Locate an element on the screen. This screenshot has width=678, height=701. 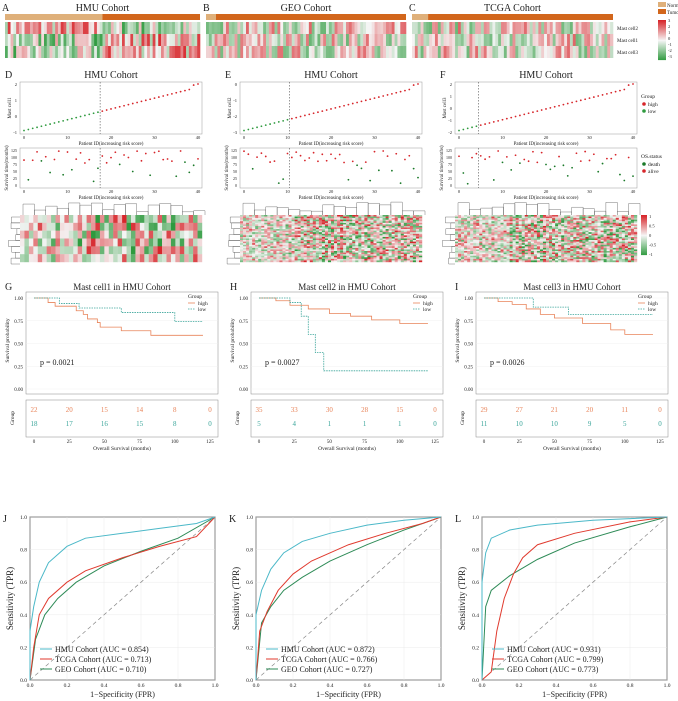
row-label: Mast cell1 is located at coordinates (627, 41).